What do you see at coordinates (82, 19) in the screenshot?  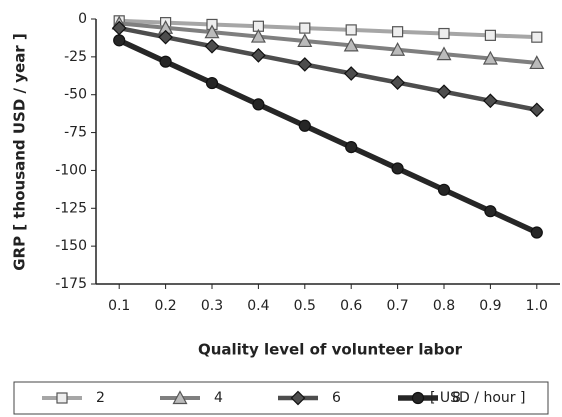 I see `y-tick-label: 0` at bounding box center [82, 19].